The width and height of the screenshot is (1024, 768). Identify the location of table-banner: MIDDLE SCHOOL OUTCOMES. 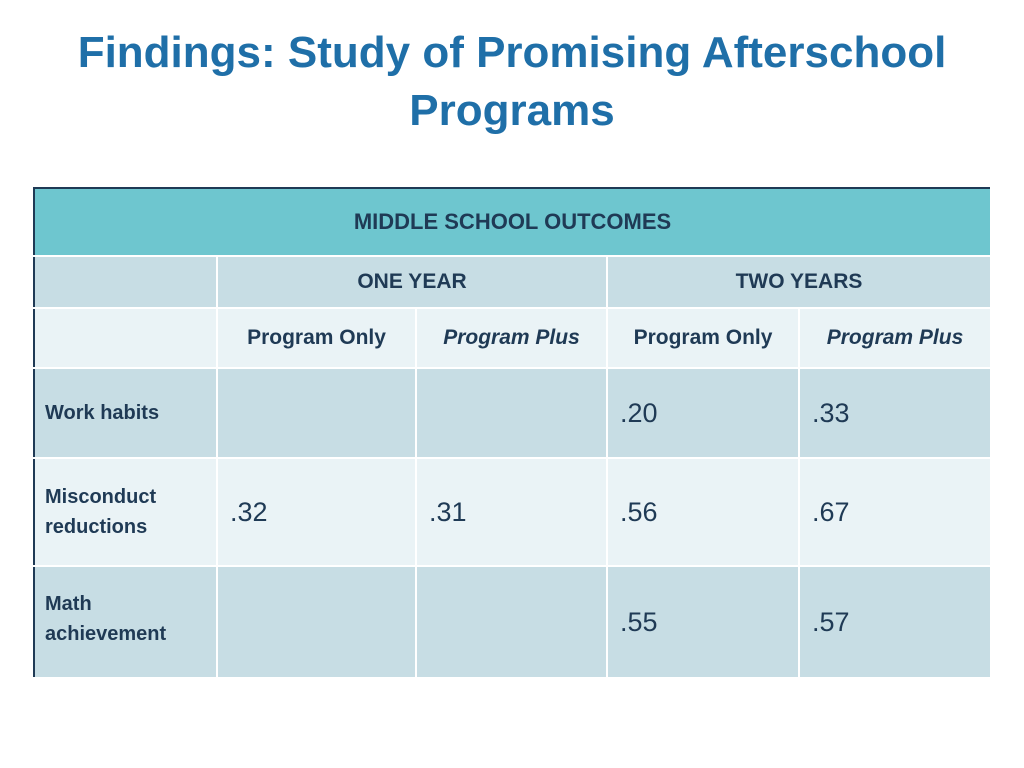
(513, 222).